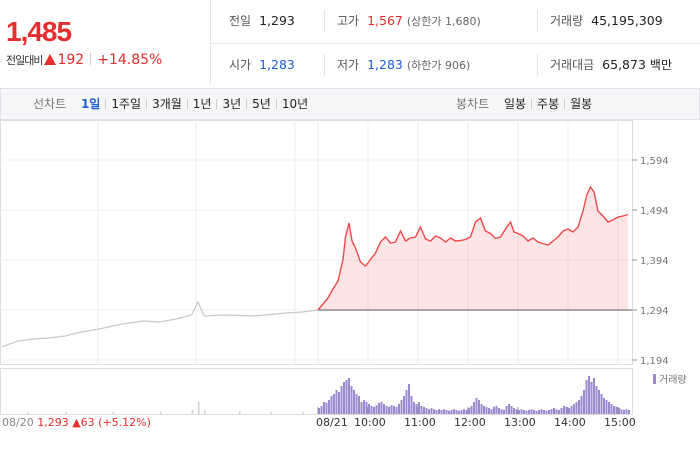 This screenshot has width=700, height=450. Describe the element at coordinates (385, 20) in the screenshot. I see `stat-value: 1,567` at that location.